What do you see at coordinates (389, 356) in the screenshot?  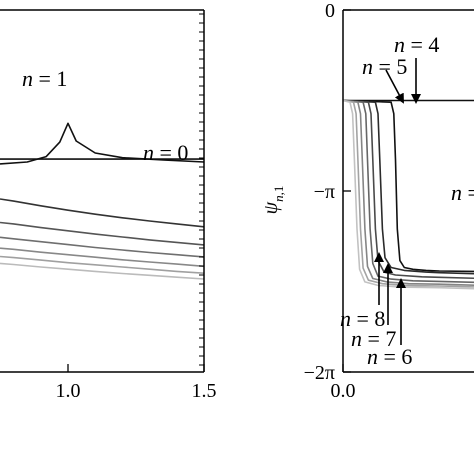 I see `label-n6: n = 6` at bounding box center [389, 356].